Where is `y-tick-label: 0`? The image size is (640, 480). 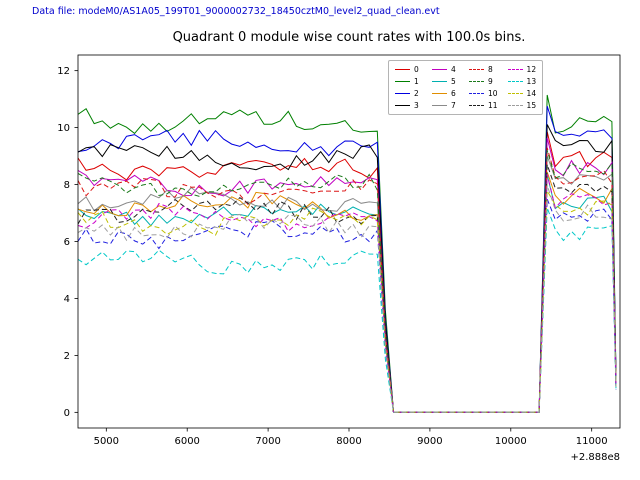 y-tick-label: 0 is located at coordinates (67, 413).